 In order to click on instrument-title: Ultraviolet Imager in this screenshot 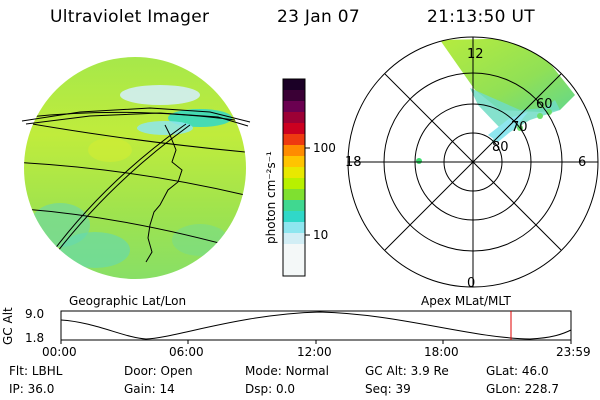, I will do `click(130, 17)`.